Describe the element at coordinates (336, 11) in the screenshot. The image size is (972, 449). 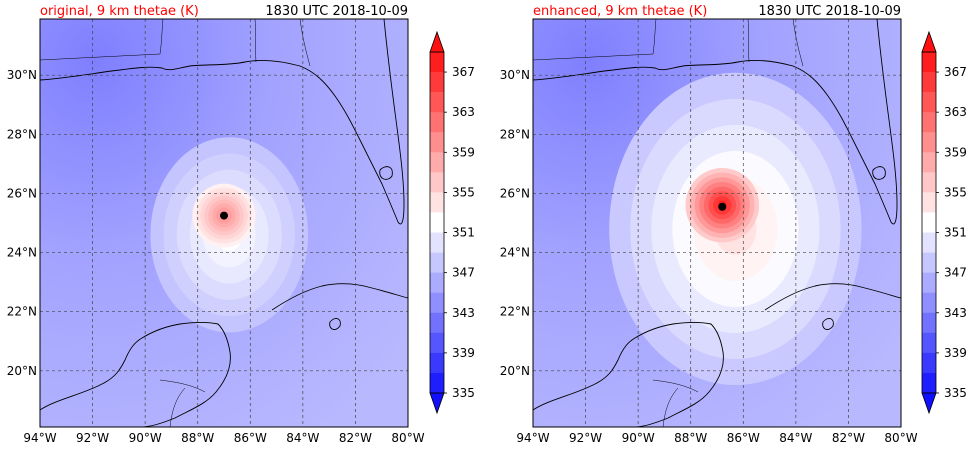
I see `chart-time-original: 1830 UTC 2018-10-09` at that location.